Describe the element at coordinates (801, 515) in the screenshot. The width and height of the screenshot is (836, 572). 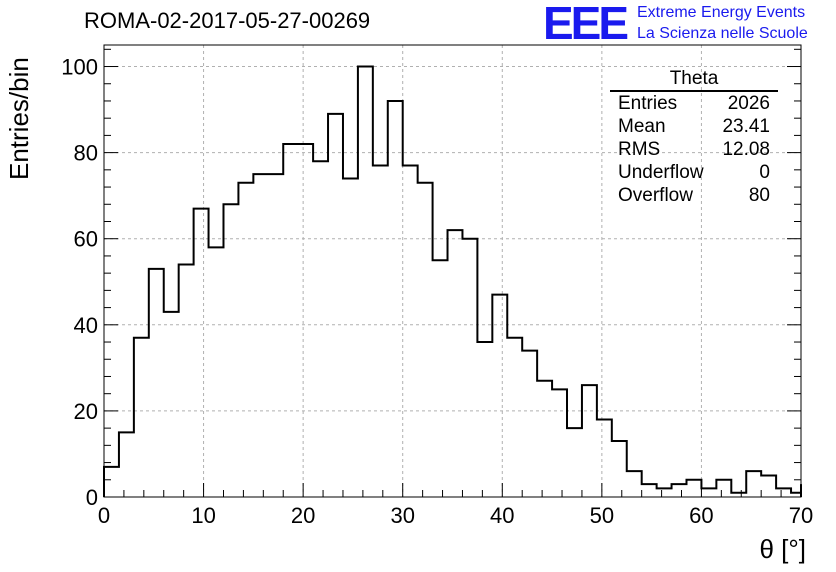
I see `x-tick-label: 70` at that location.